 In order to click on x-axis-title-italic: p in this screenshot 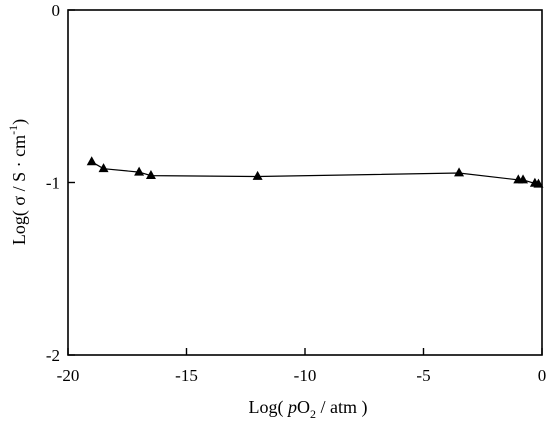, I will do `click(291, 407)`.